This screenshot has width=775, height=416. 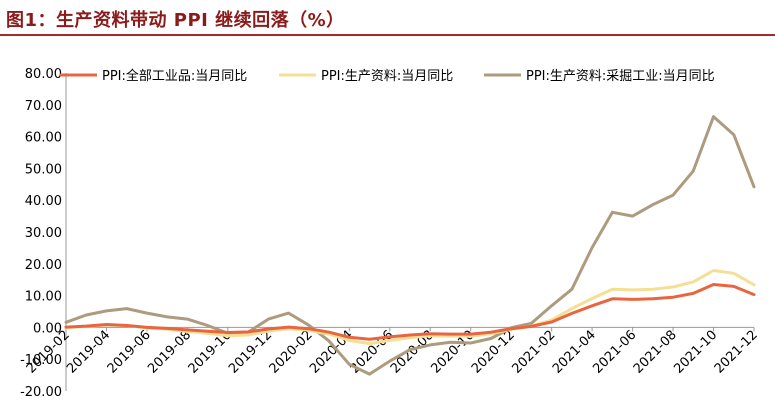 What do you see at coordinates (47, 328) in the screenshot?
I see `y-tick-label: 0.00` at bounding box center [47, 328].